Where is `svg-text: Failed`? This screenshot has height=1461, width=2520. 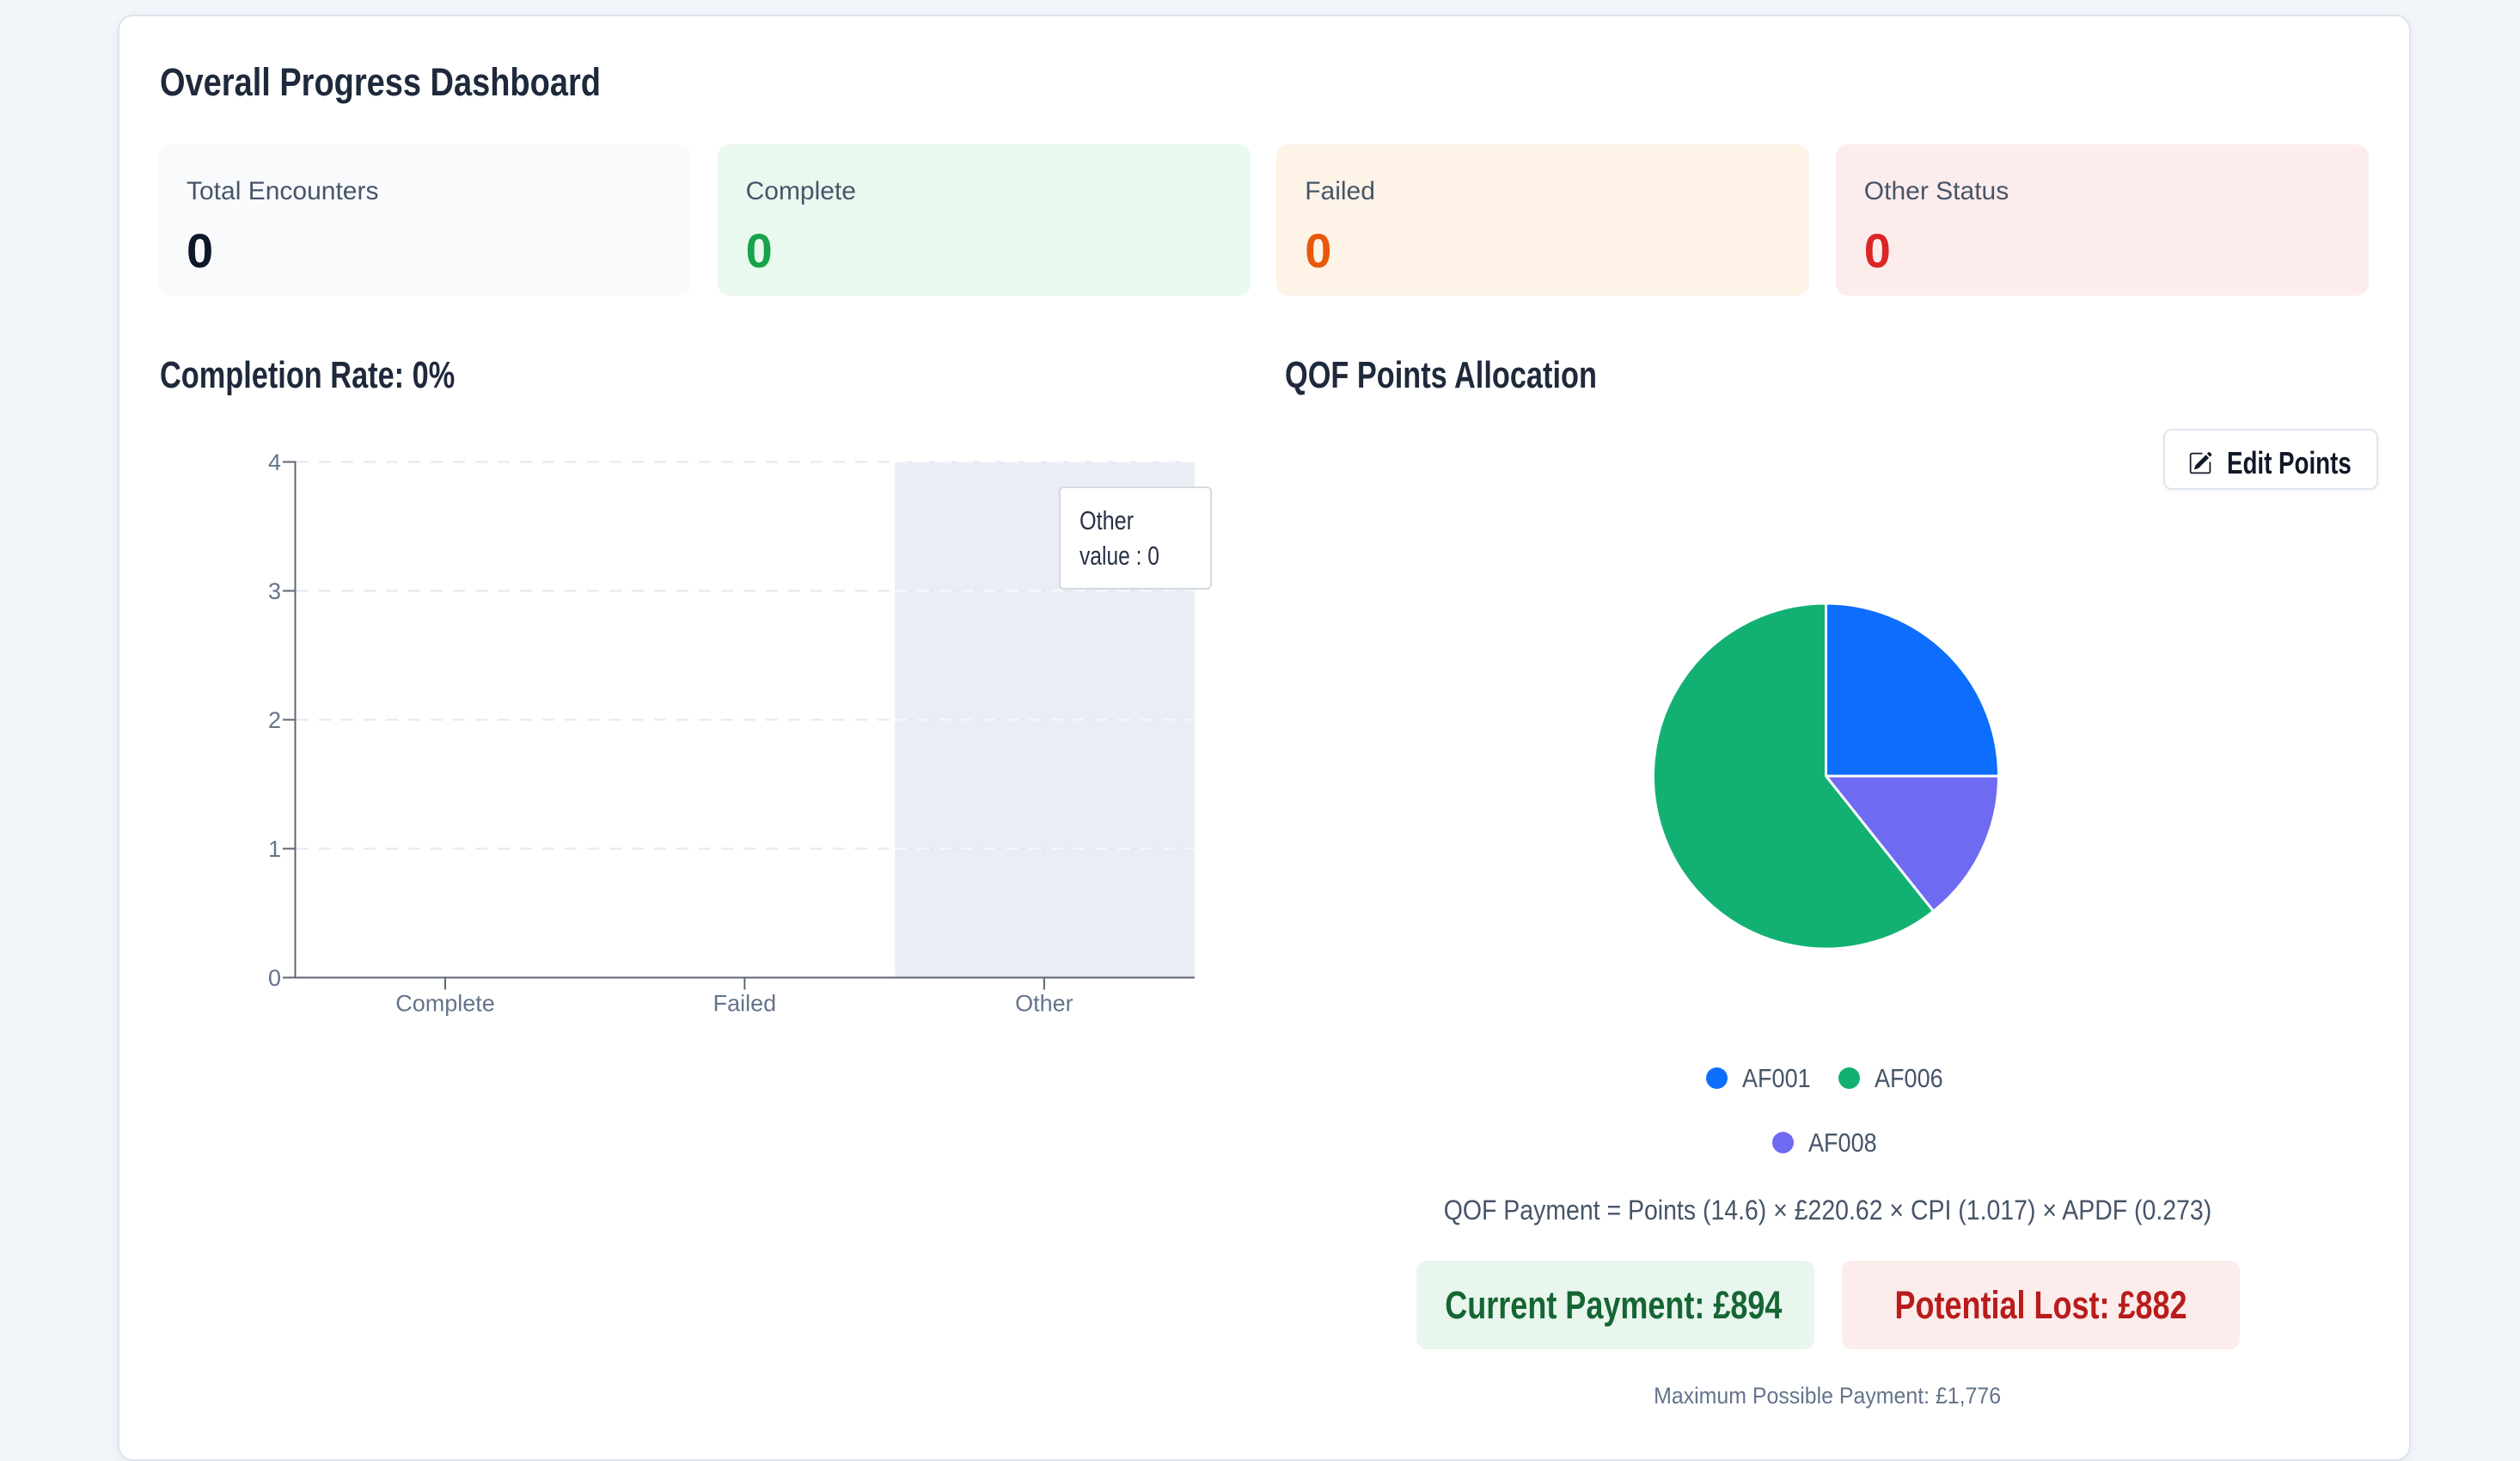 svg-text: Failed is located at coordinates (745, 1003).